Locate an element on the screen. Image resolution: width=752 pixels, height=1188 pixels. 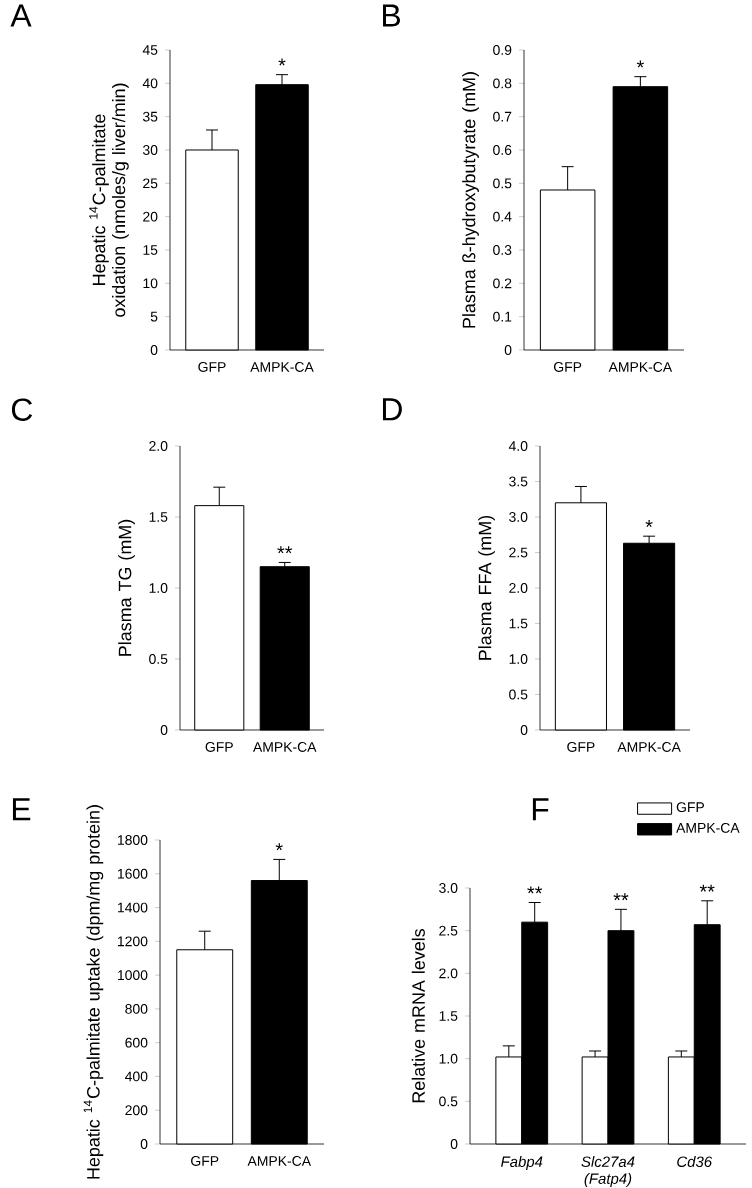
chart-title: C is located at coordinates (22, 409).